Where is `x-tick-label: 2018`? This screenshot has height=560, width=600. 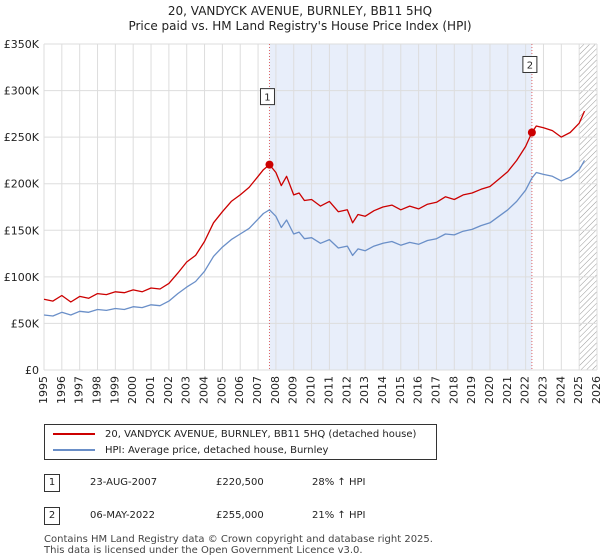
x-tick-label: 2018 is located at coordinates (453, 390).